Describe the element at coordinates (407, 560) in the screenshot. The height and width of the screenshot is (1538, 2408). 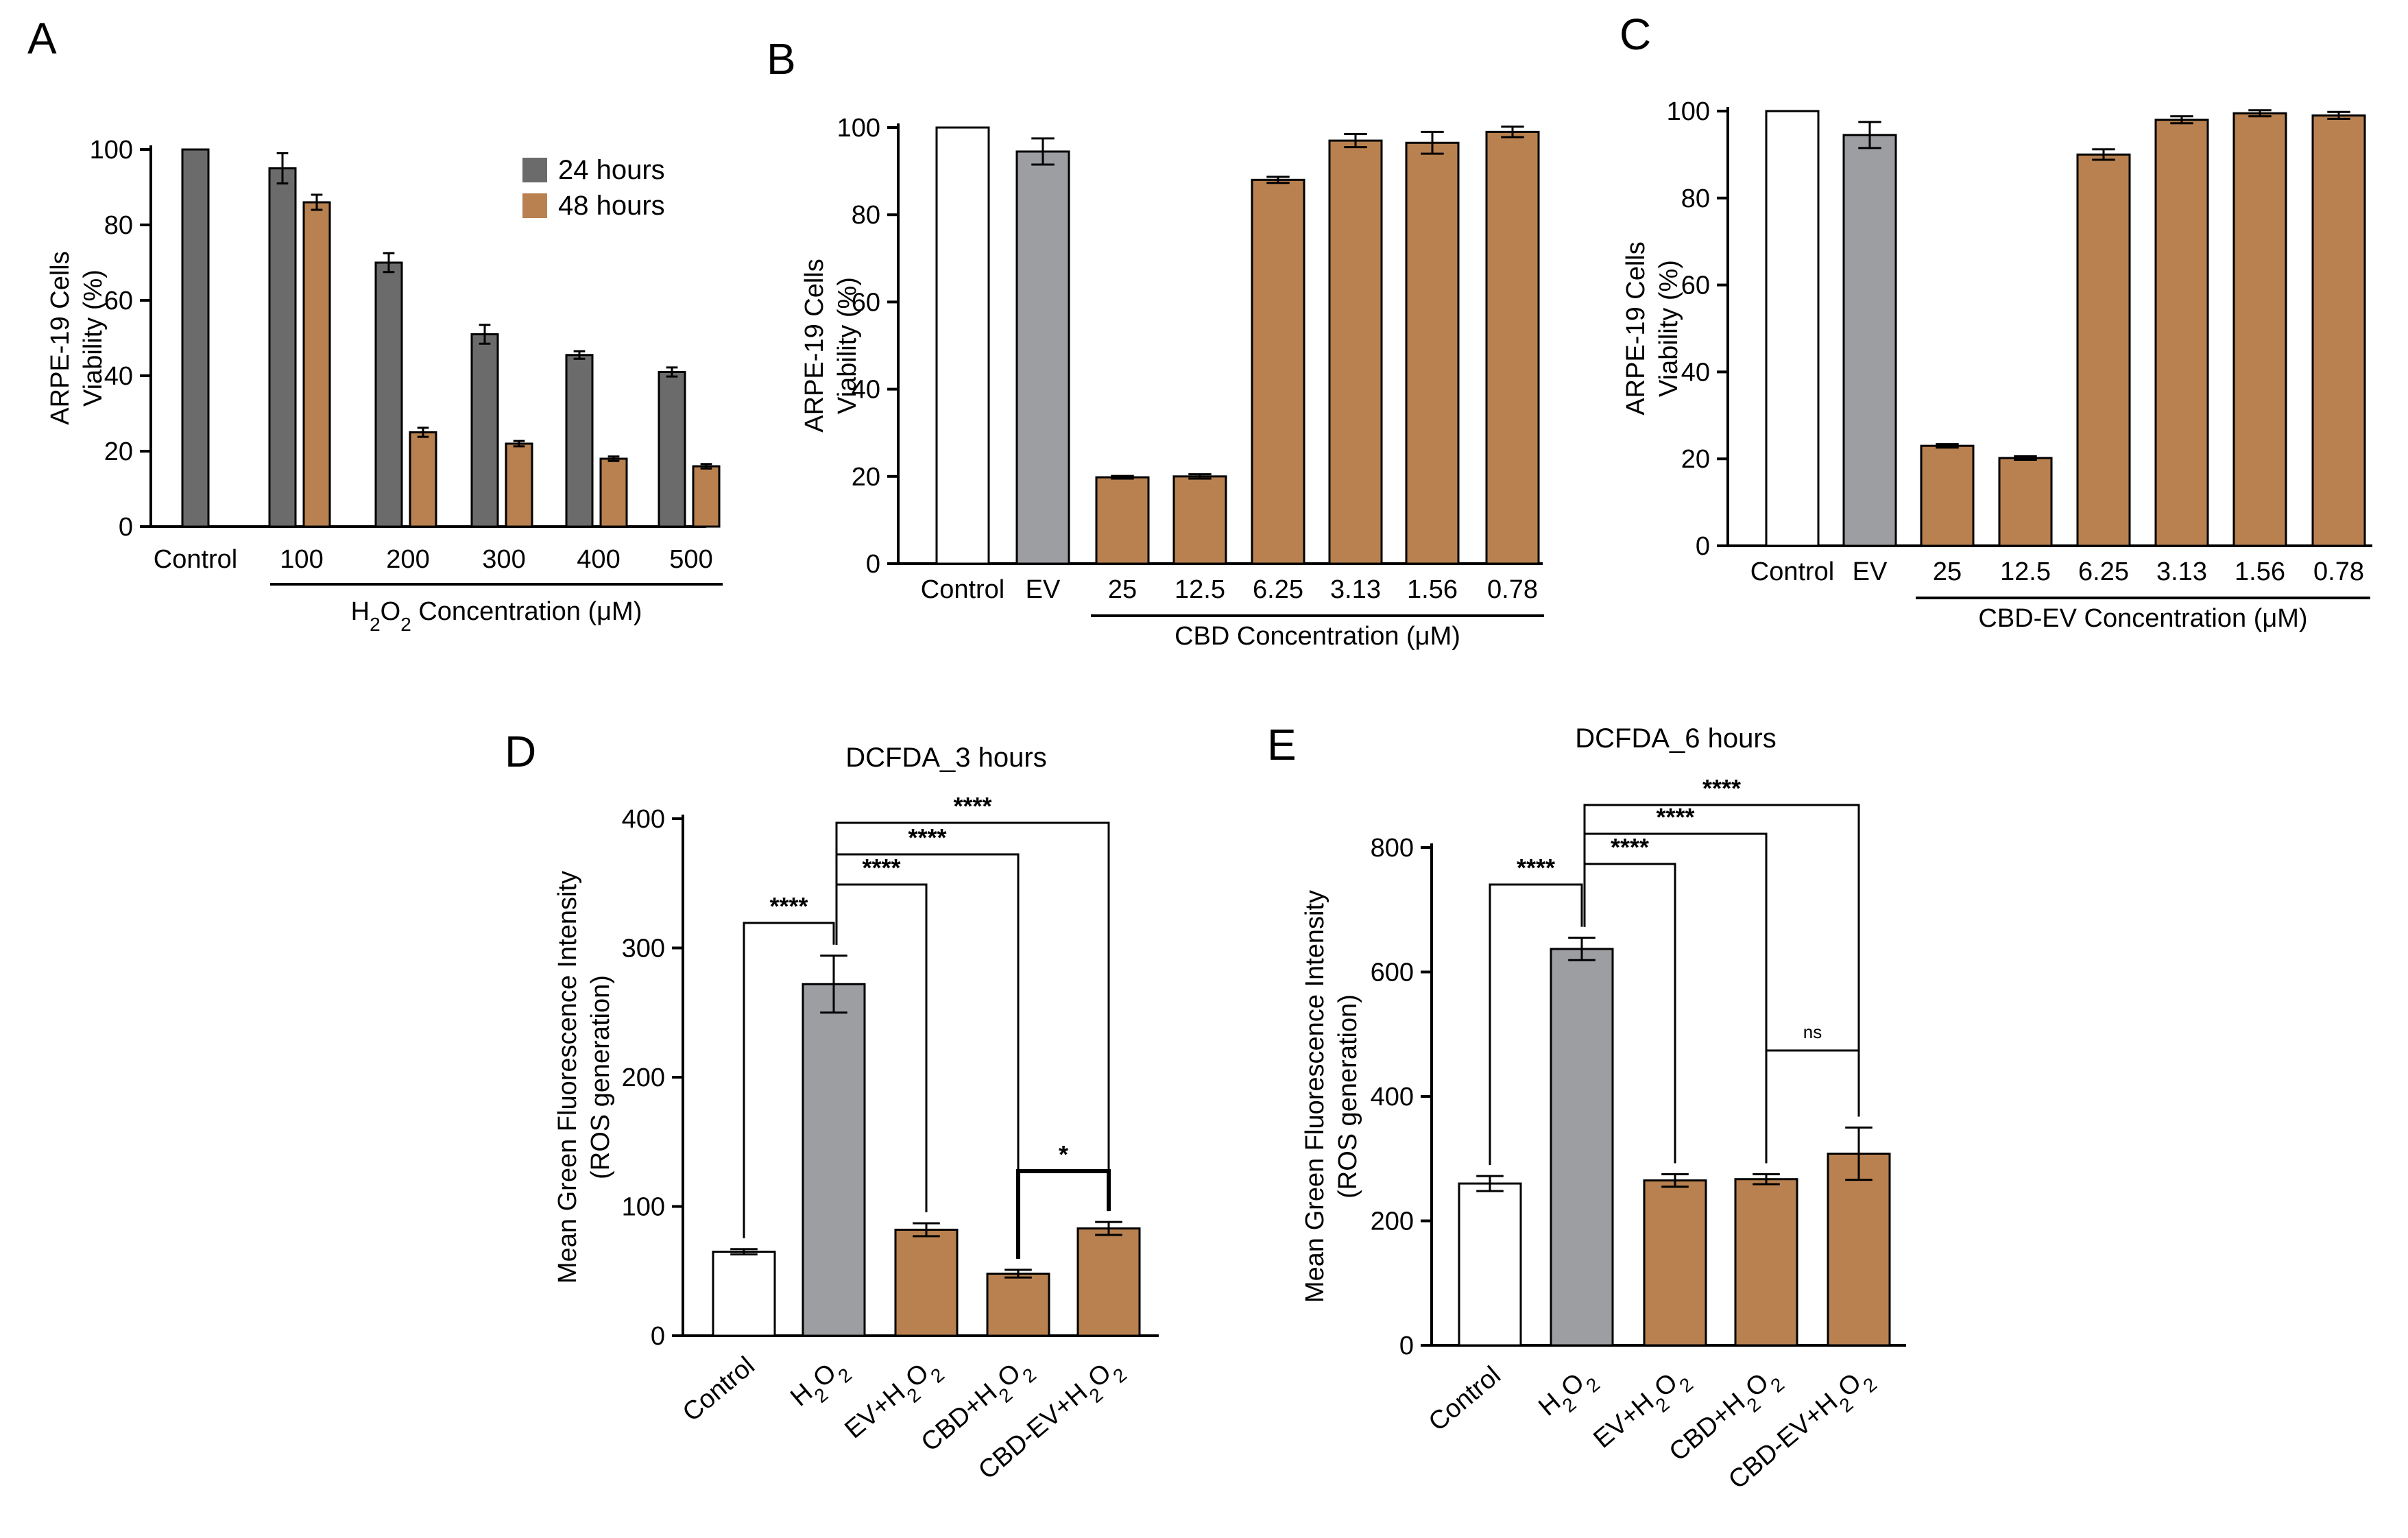
I see `x-category-label: 200` at that location.